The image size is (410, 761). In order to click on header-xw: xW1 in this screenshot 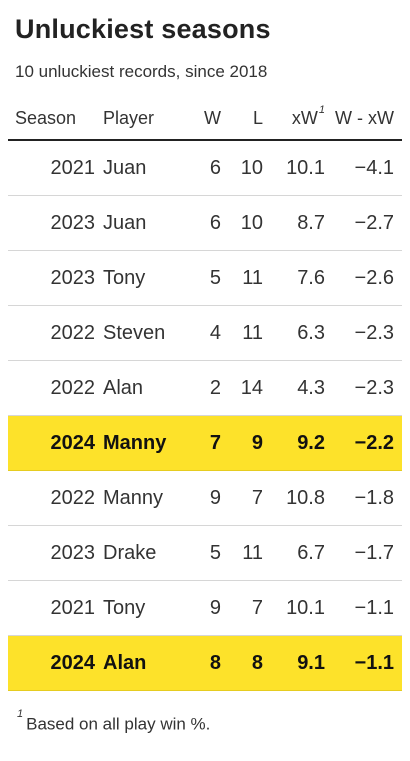, I will do `click(294, 119)`.